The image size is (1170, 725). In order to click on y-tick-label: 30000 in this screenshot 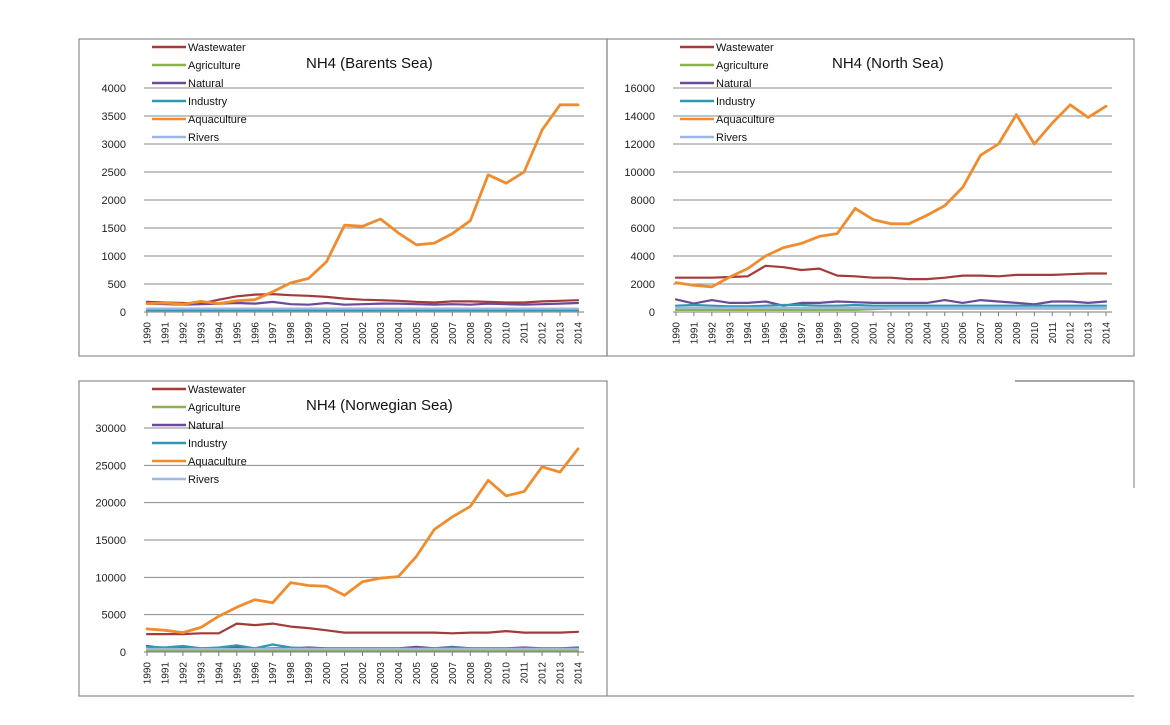, I will do `click(110, 429)`.